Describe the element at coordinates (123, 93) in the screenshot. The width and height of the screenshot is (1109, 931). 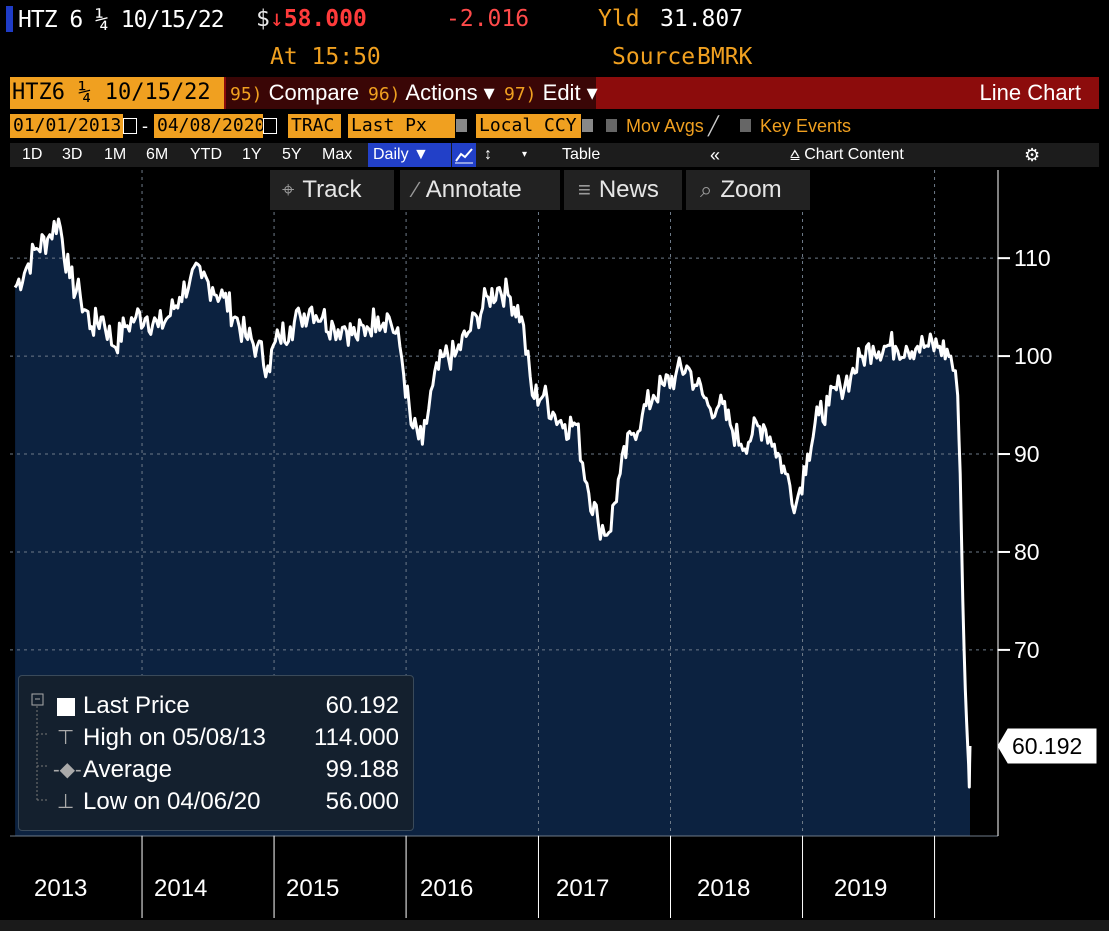
I see `security-field: HTZ6 ¼ 10/15/22 (` at that location.